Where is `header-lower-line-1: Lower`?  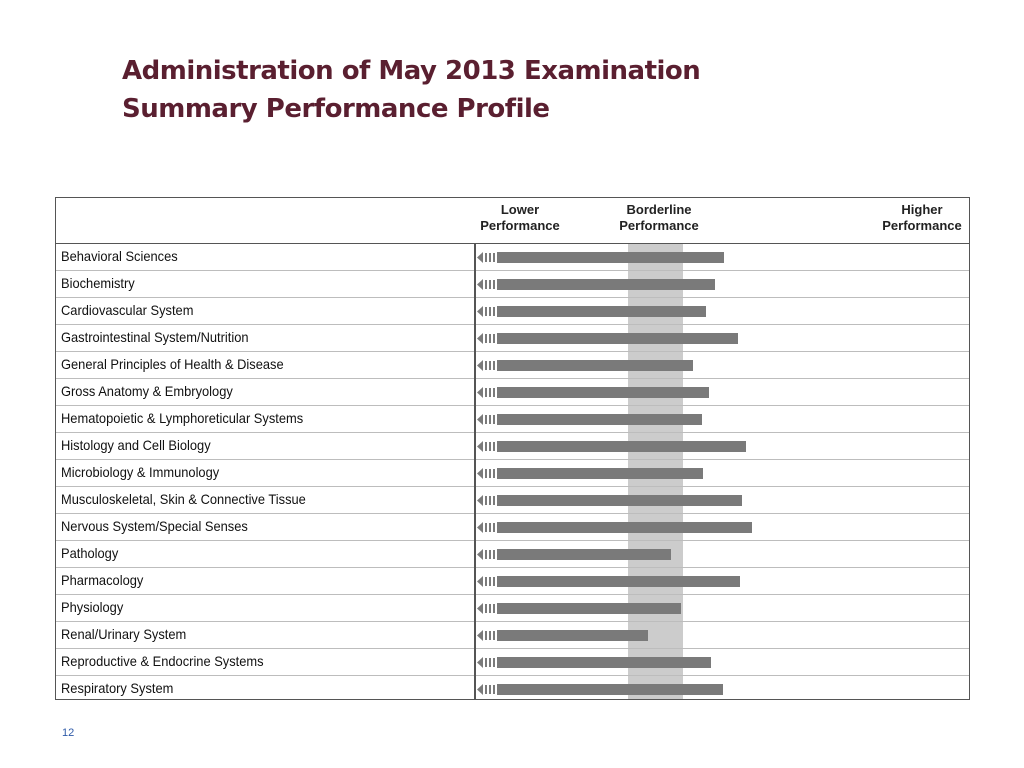 header-lower-line-1: Lower is located at coordinates (520, 209).